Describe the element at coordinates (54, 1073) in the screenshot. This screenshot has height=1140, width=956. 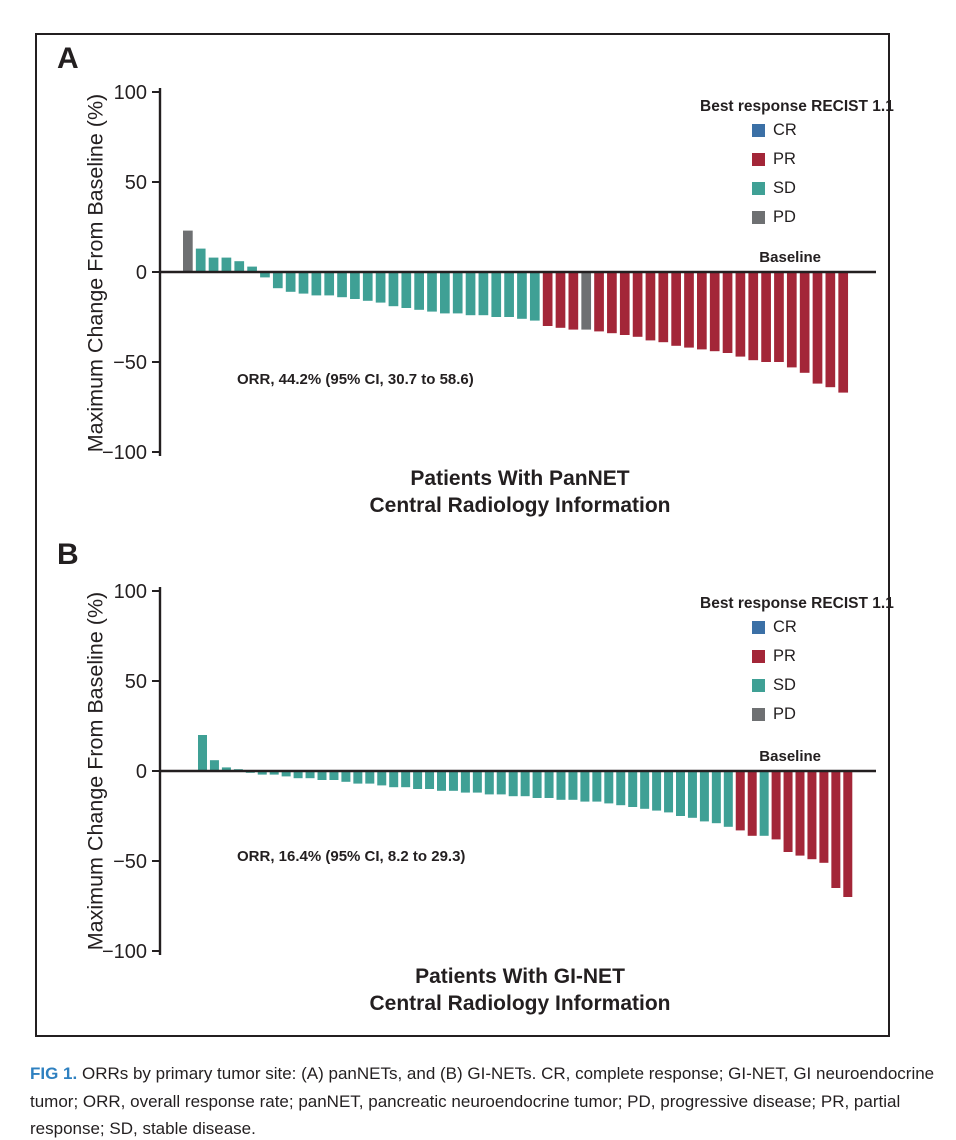
I see `caption-label: FIG 1.` at that location.